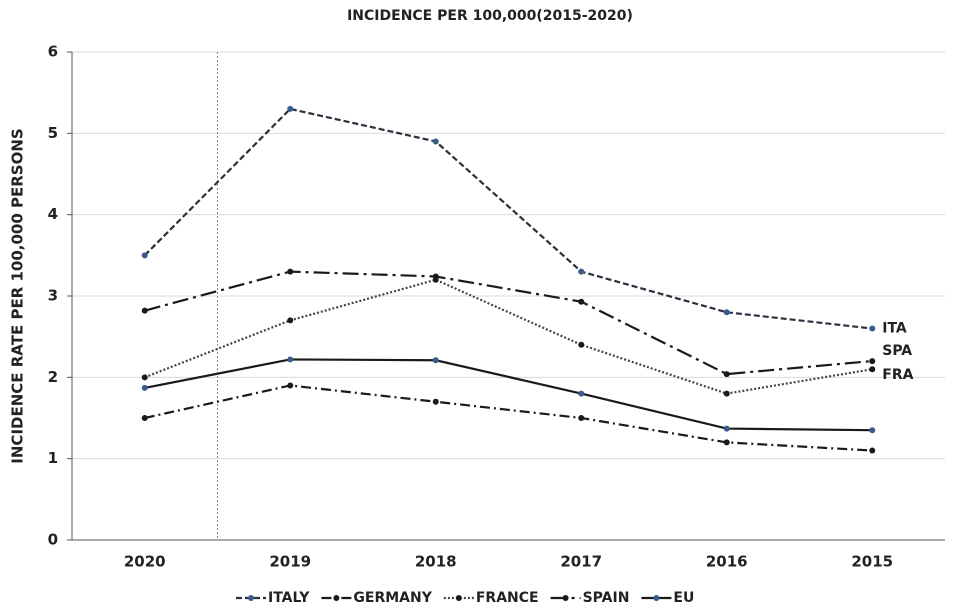 The width and height of the screenshot is (955, 613). Describe the element at coordinates (872, 562) in the screenshot. I see `x-tick-label: 2015` at that location.